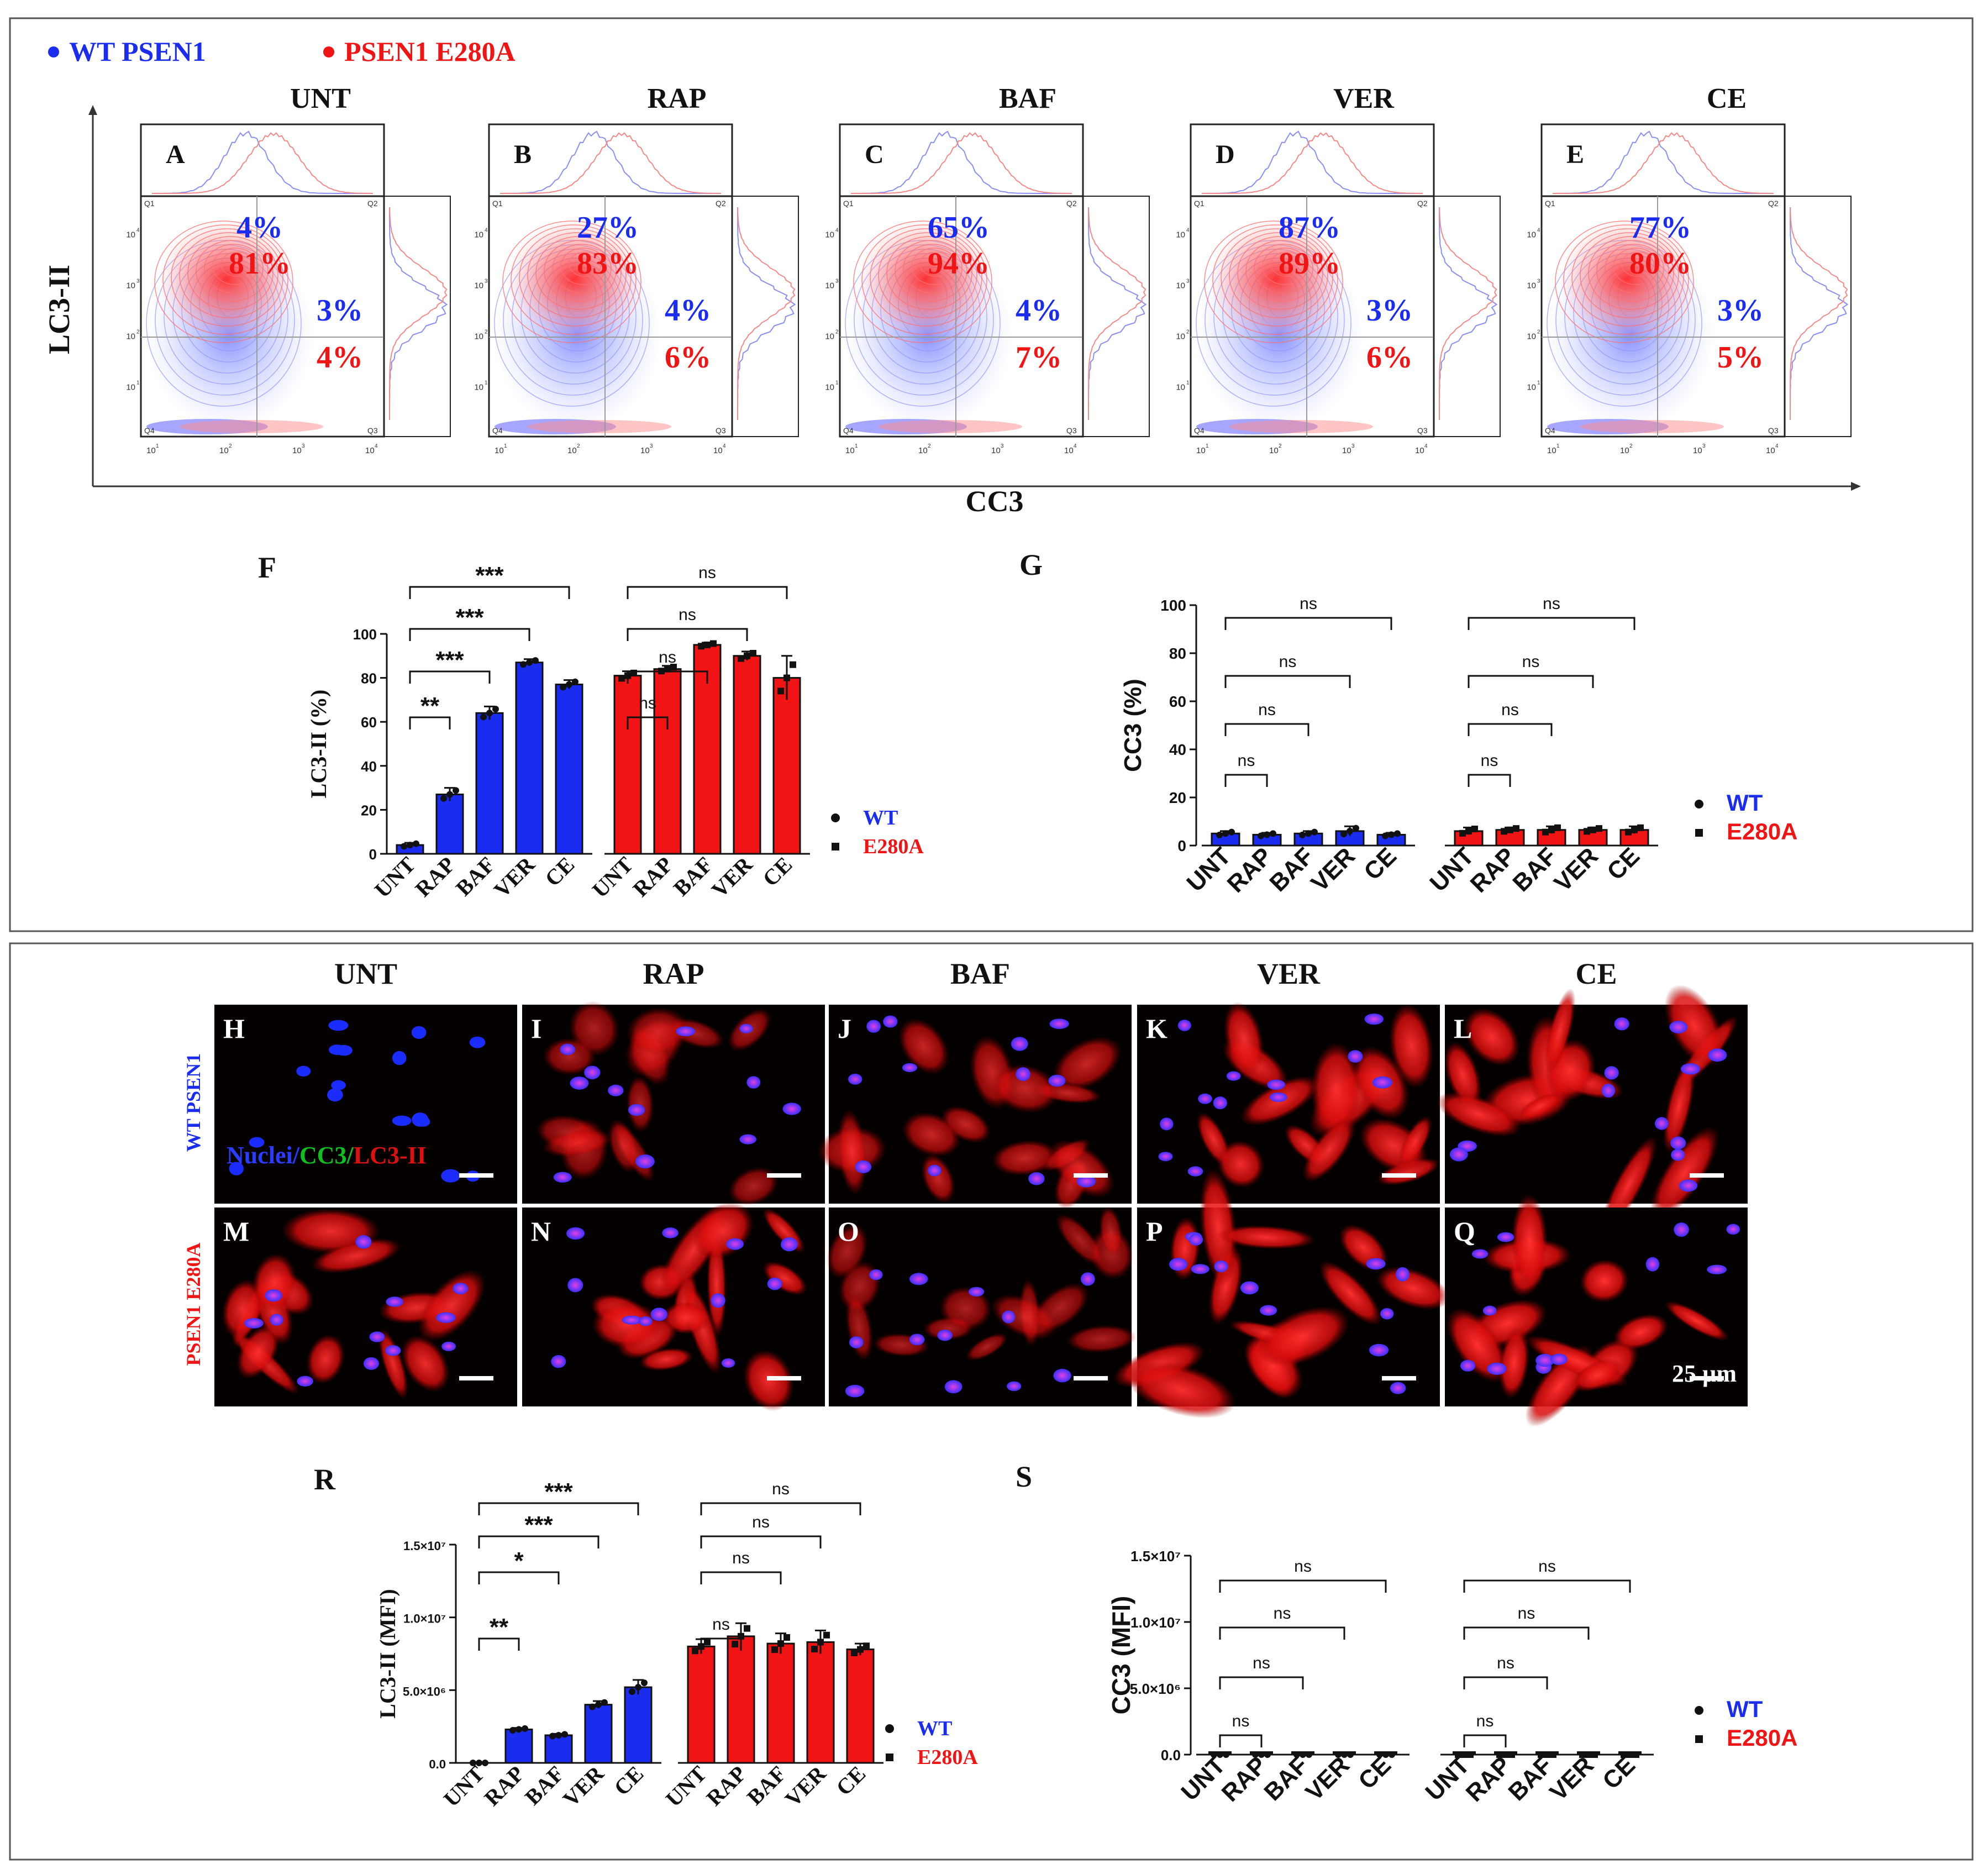 The height and width of the screenshot is (1869, 1988). I want to click on chart-y-tick-label: 40, so click(1177, 749).